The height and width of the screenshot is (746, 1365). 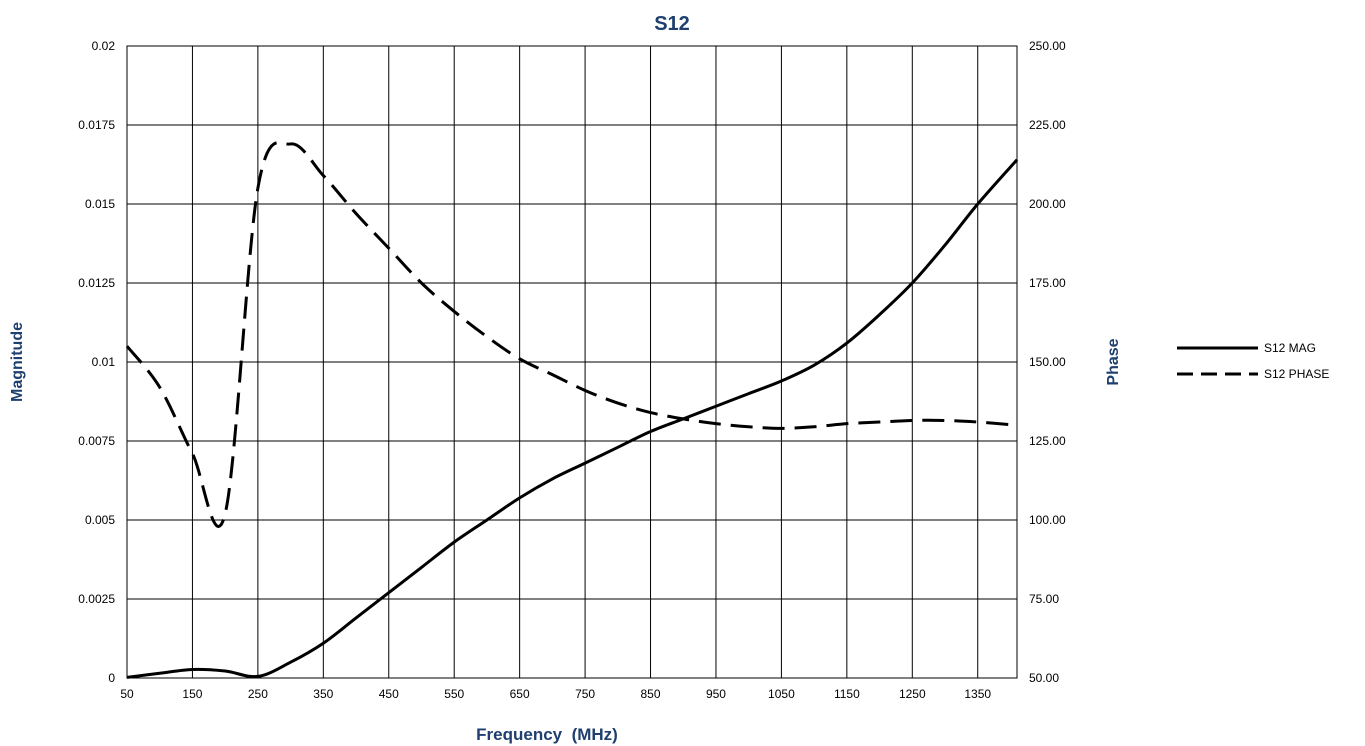 I want to click on x-tick-label: 150, so click(x=192, y=694).